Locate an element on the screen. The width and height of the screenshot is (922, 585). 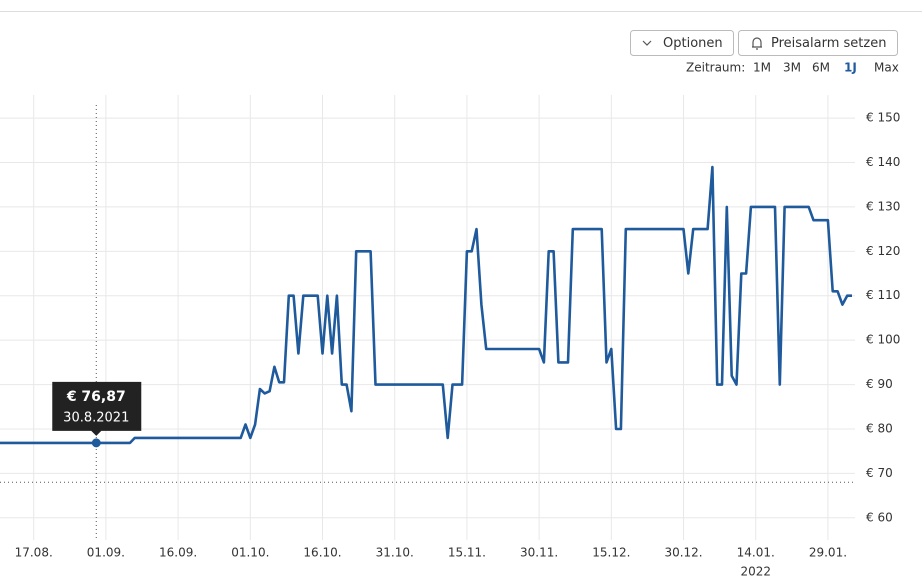
period-option: 1M is located at coordinates (762, 68).